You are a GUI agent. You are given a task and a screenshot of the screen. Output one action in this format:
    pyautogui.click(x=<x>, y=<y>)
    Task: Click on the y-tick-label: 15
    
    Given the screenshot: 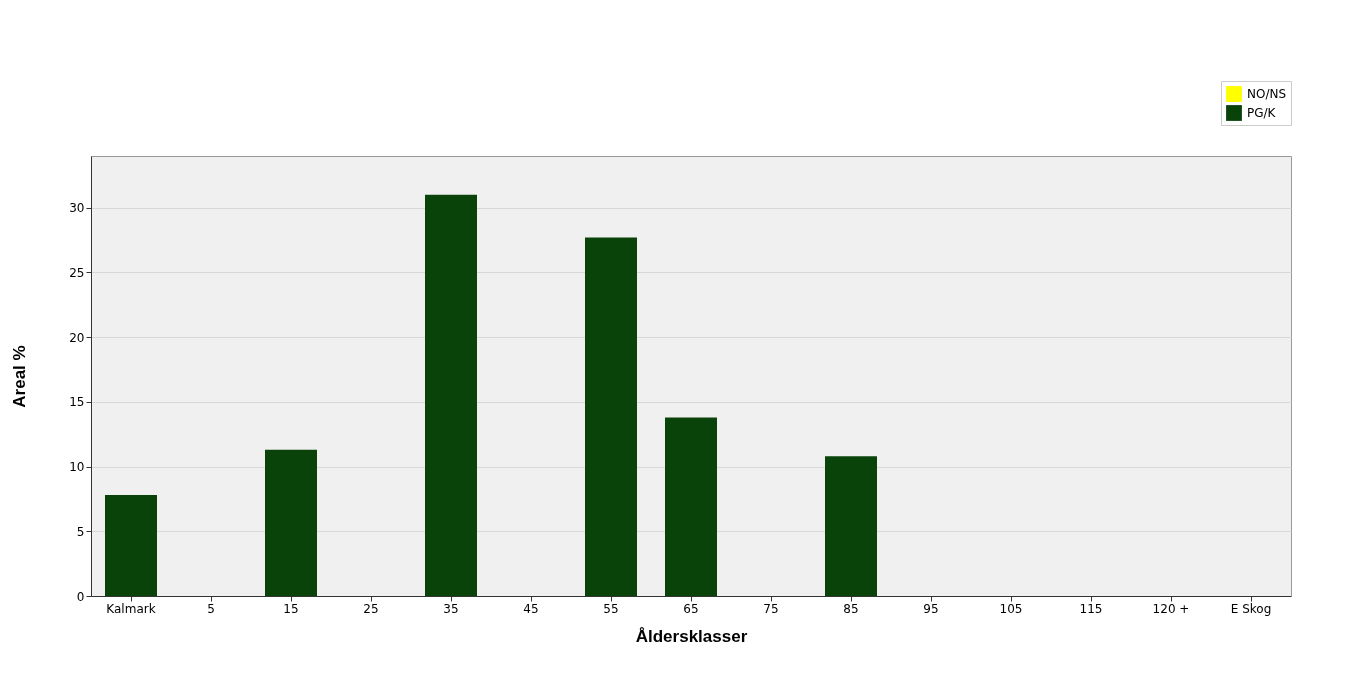 What is the action you would take?
    pyautogui.click(x=77, y=402)
    